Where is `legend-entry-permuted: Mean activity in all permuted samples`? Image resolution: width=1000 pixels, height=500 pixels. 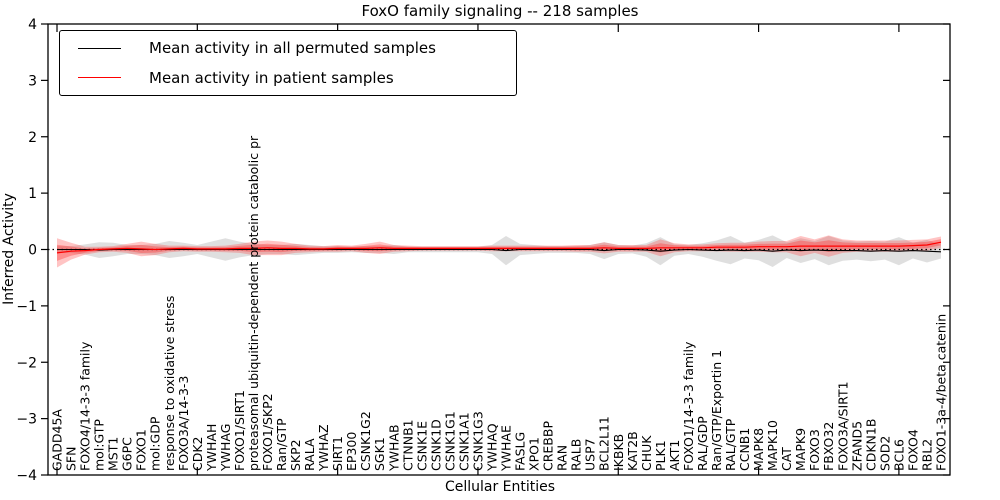
legend-entry-permuted: Mean activity in all permuted samples is located at coordinates (288, 48).